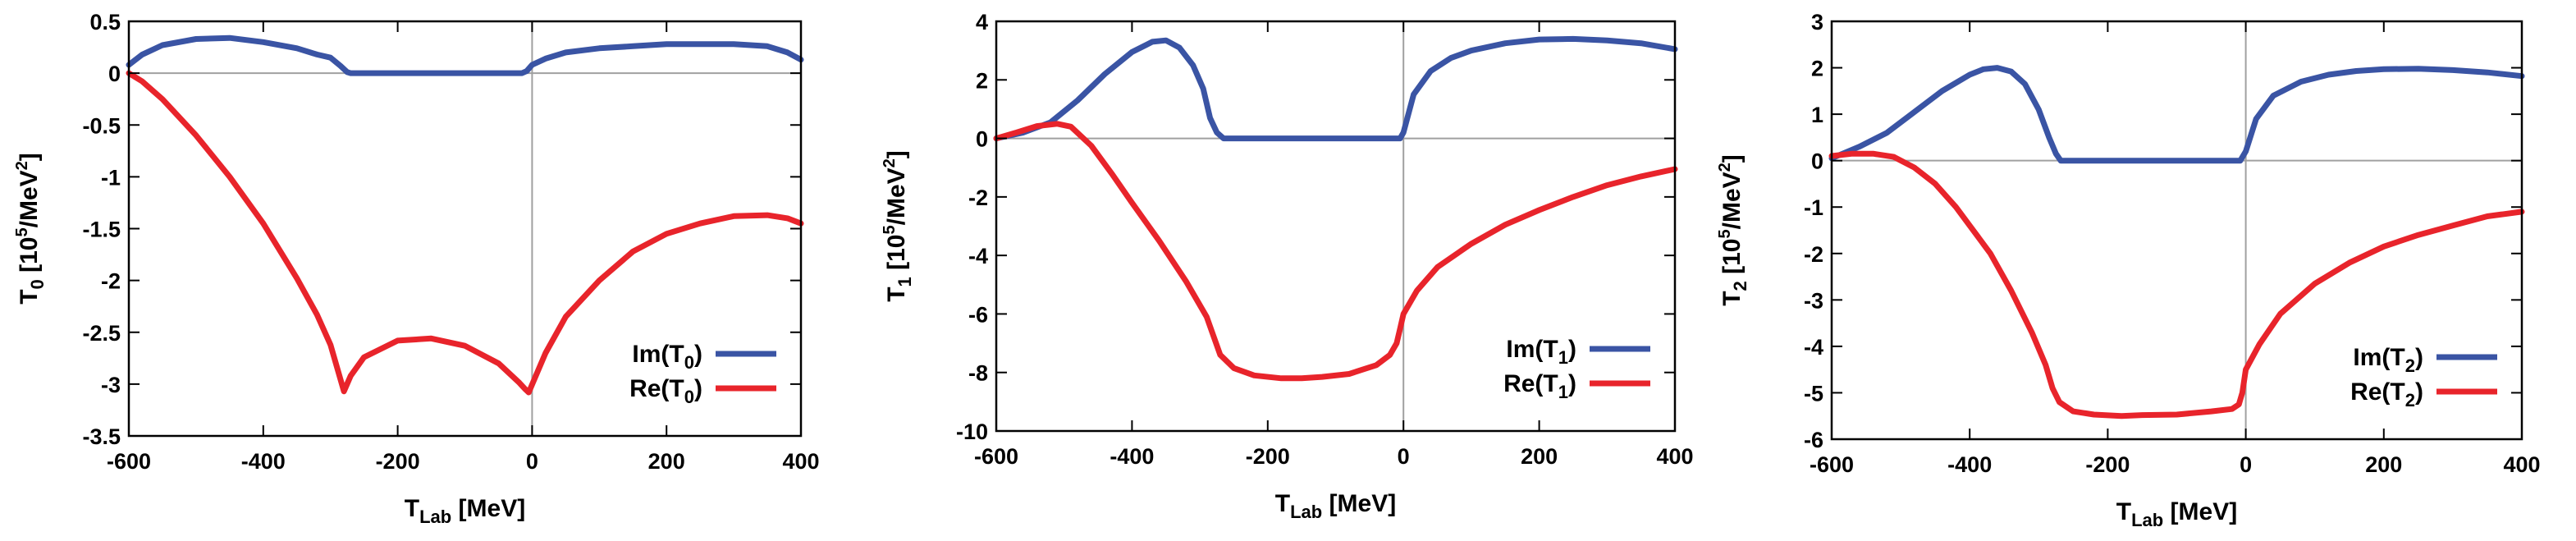  I want to click on legend-label-re: Re(T1), so click(1539, 386).